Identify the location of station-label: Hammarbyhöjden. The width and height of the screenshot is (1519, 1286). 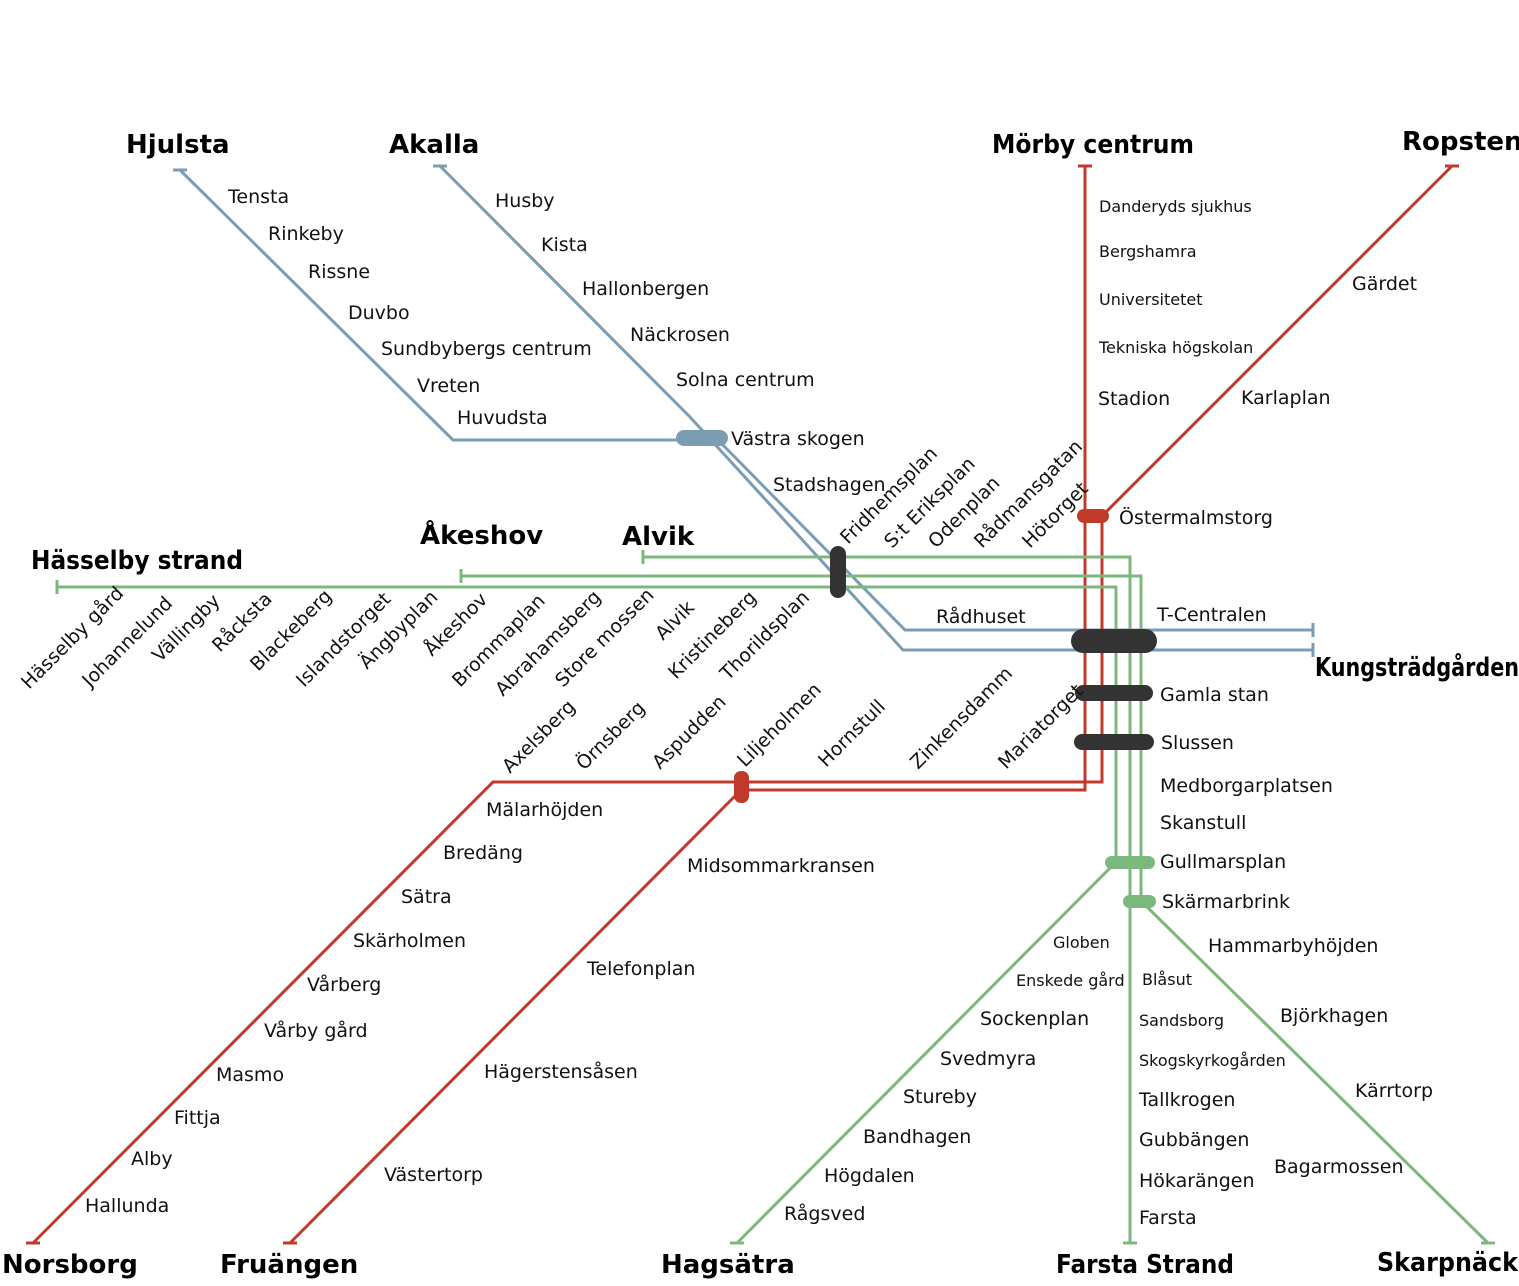
(1293, 946).